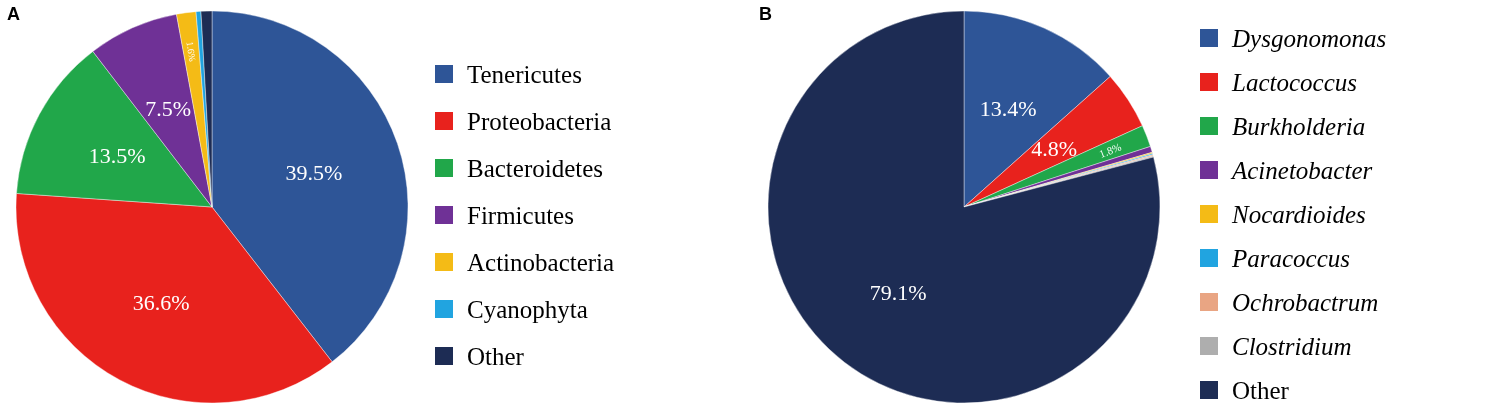  I want to click on legend-label: Firmicutes, so click(520, 215).